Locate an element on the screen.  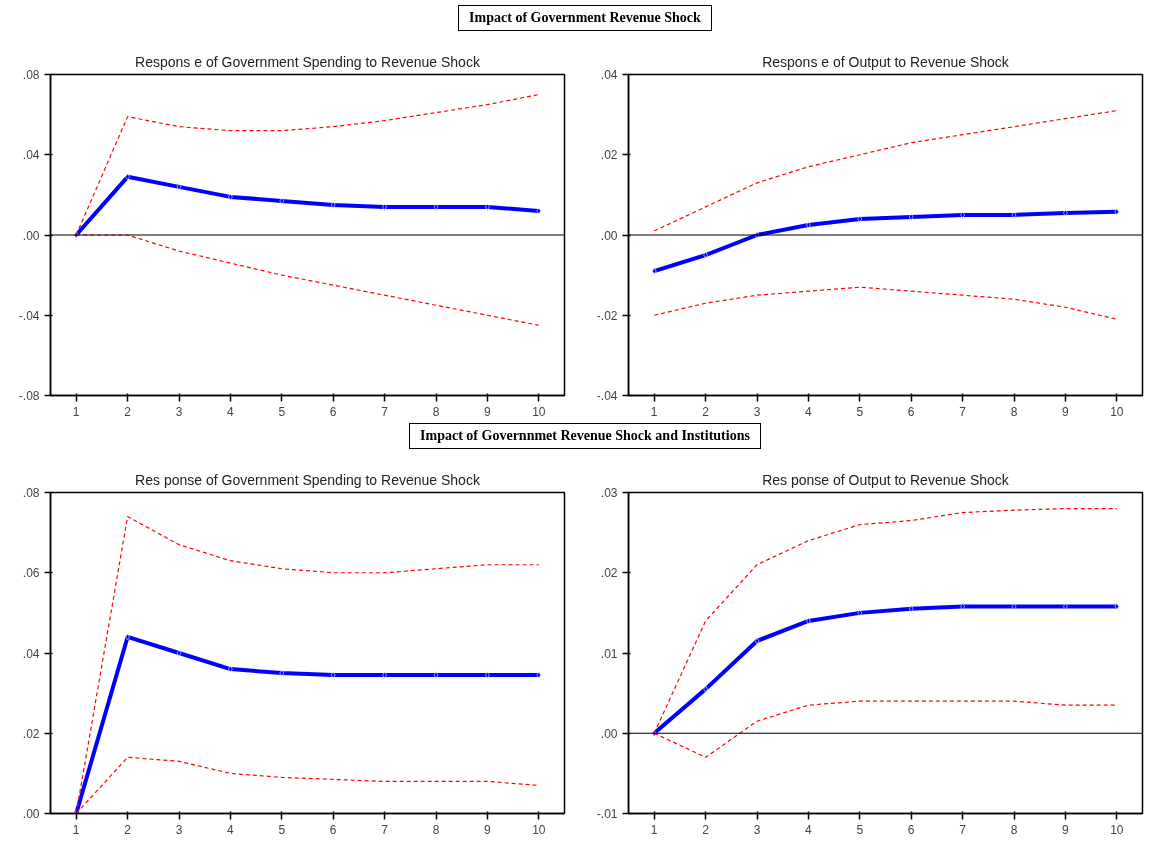
chart-title: Res ponse of Government Spending to Revenue Shock is located at coordinates (308, 479).